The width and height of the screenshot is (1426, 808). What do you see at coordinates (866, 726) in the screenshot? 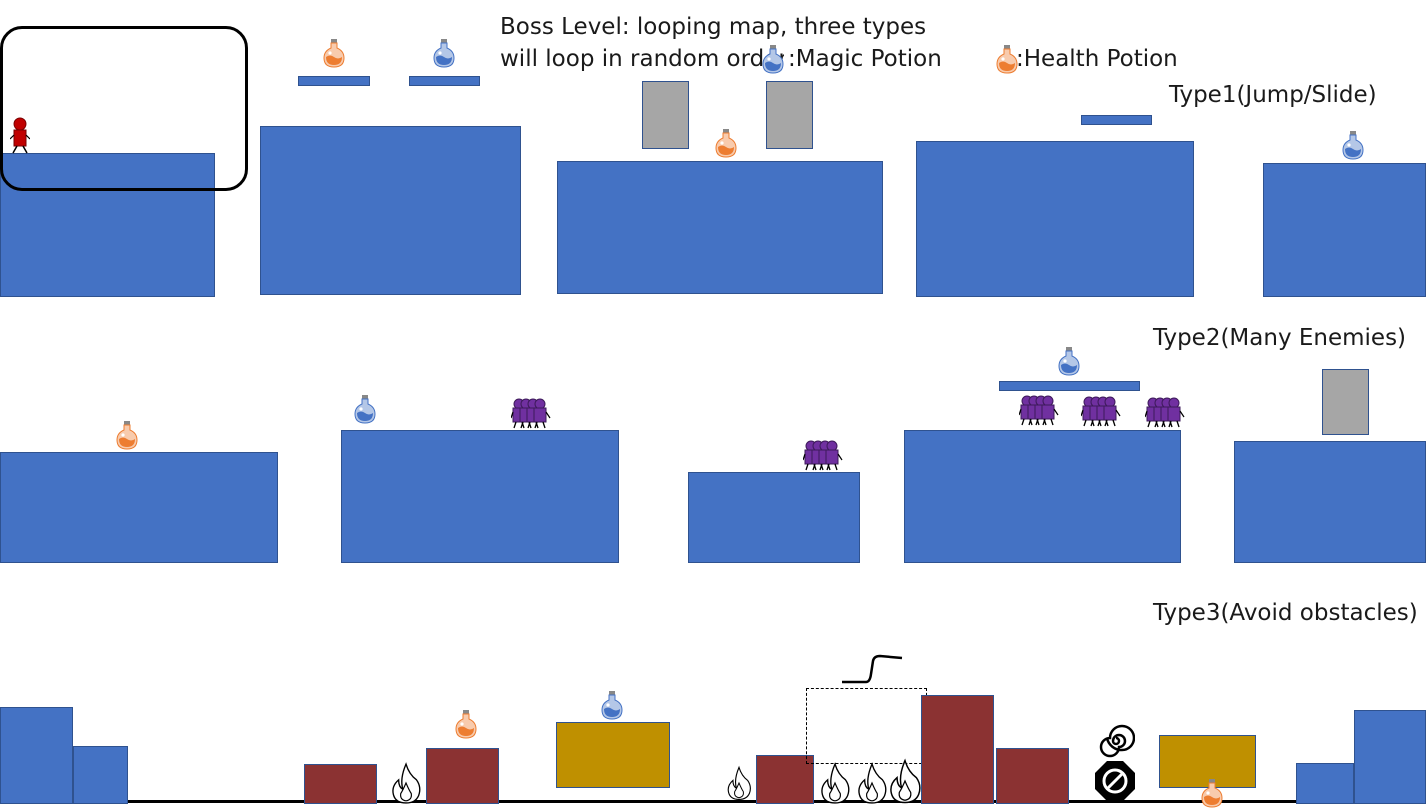
I see `slide-zone-dashed-box` at bounding box center [866, 726].